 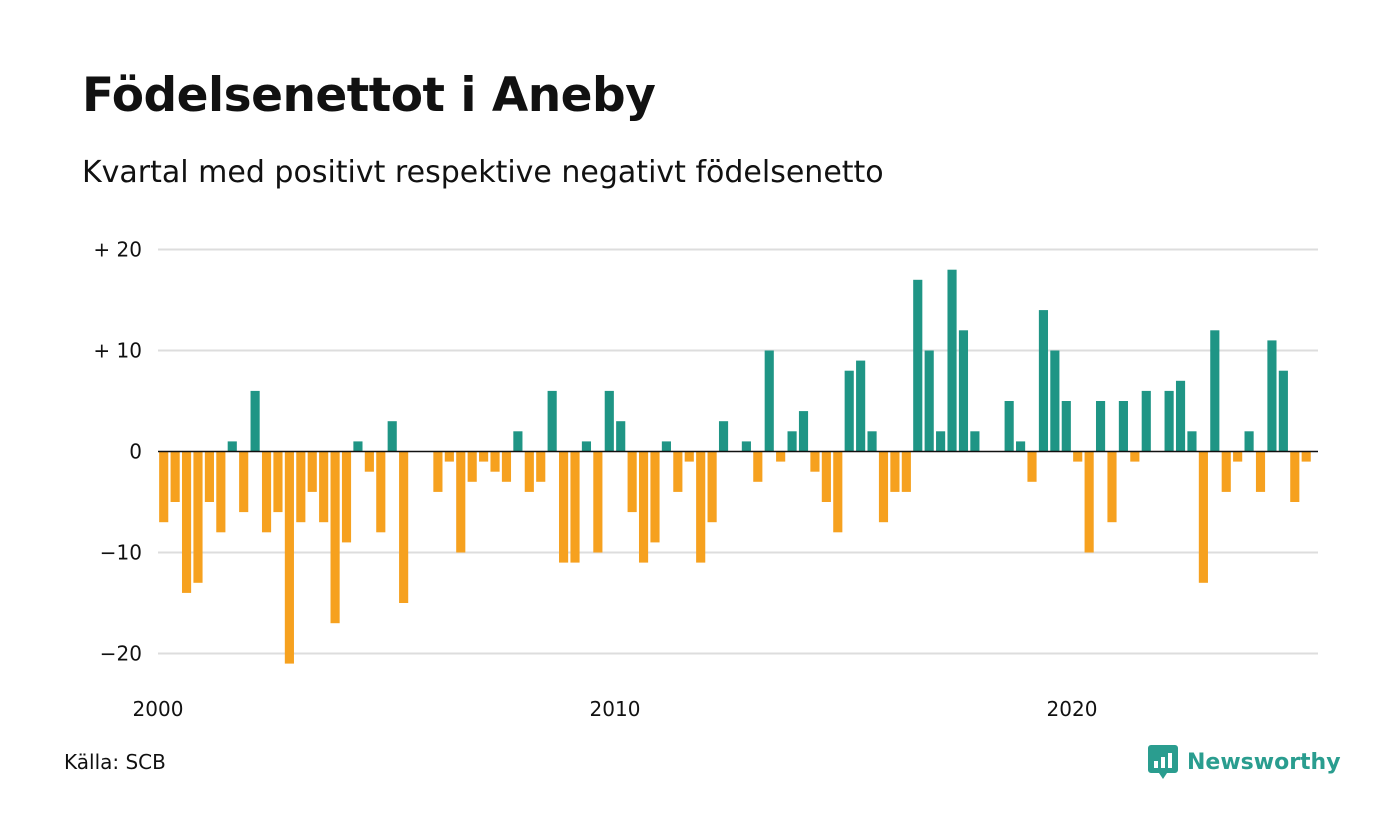 What do you see at coordinates (369, 95) in the screenshot?
I see `chart-title: Födelsenettot i Aneby` at bounding box center [369, 95].